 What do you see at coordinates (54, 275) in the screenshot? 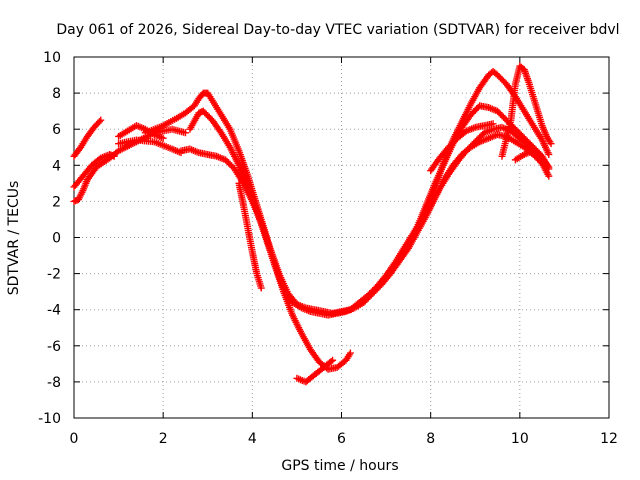
I see `y-tick-label: -2` at bounding box center [54, 275].